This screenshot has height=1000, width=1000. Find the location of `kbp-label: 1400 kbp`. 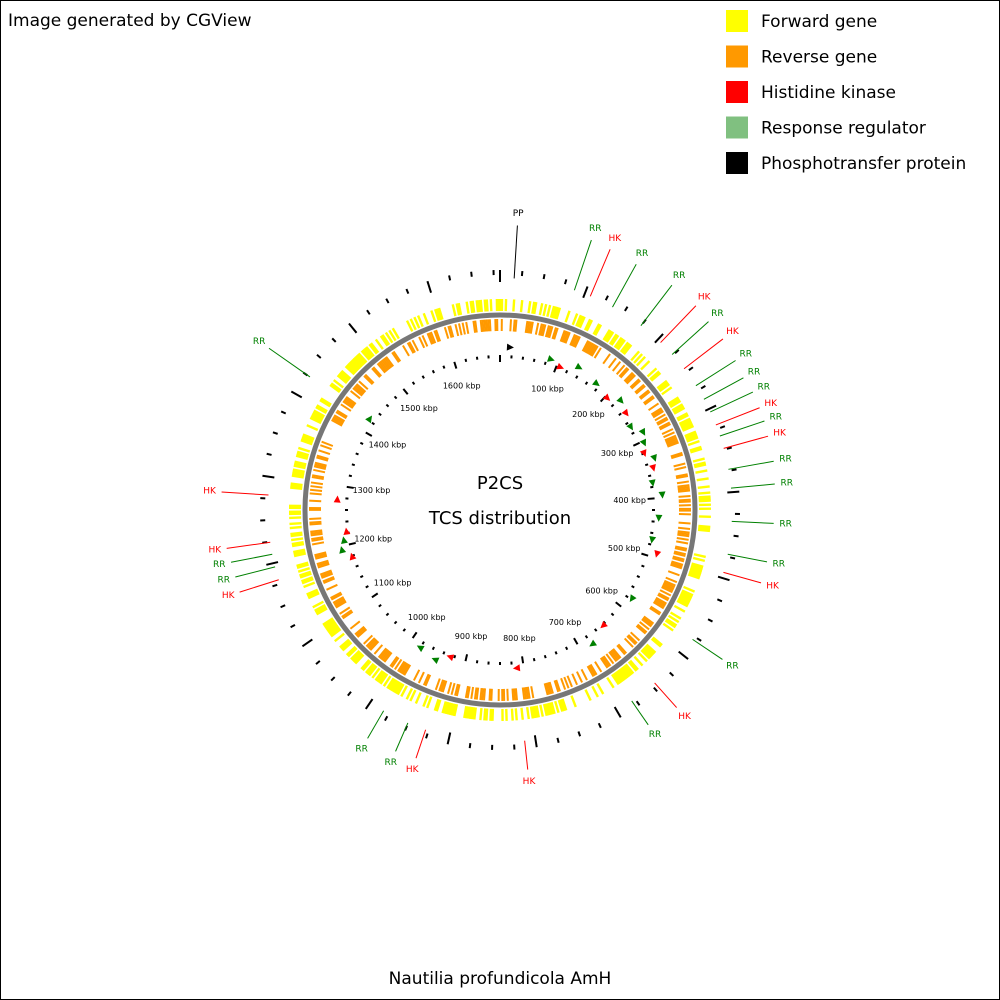

kbp-label: 1400 kbp is located at coordinates (388, 445).